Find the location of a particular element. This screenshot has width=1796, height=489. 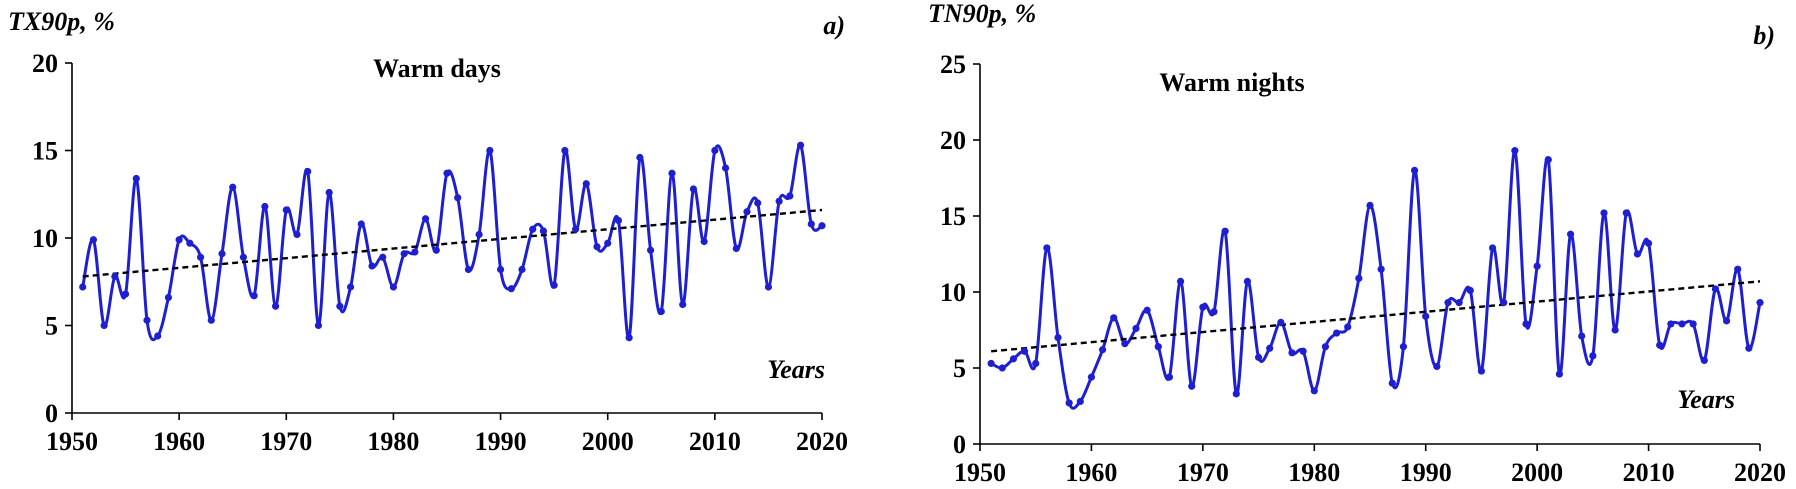

y-axis-label: TN90p, % is located at coordinates (982, 14).